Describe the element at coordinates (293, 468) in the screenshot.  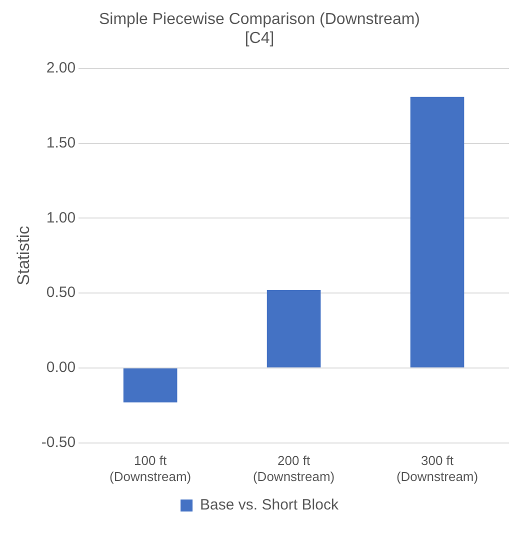
I see `x-tick-label: 200 ft (Downstream)` at that location.